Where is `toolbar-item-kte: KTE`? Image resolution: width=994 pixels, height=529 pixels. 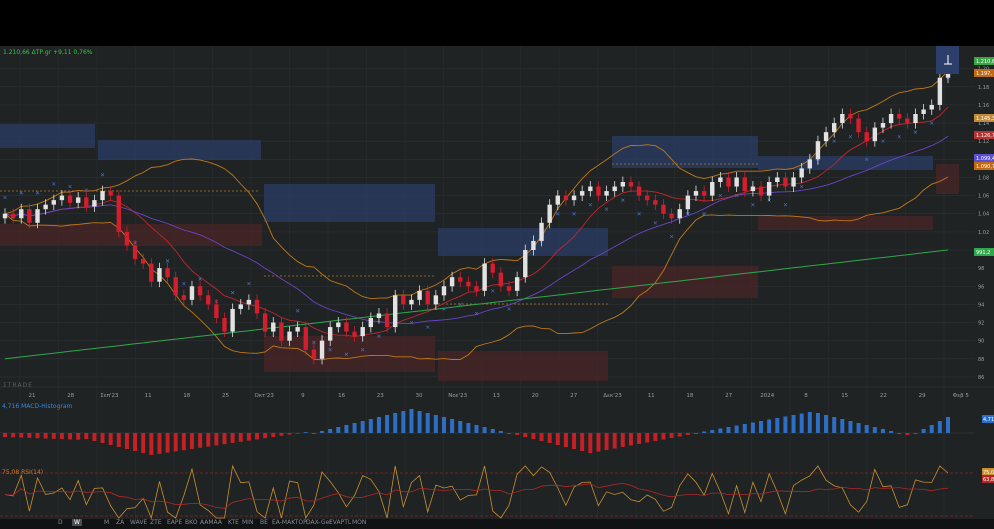 toolbar-item-kte: KTE is located at coordinates (233, 522).